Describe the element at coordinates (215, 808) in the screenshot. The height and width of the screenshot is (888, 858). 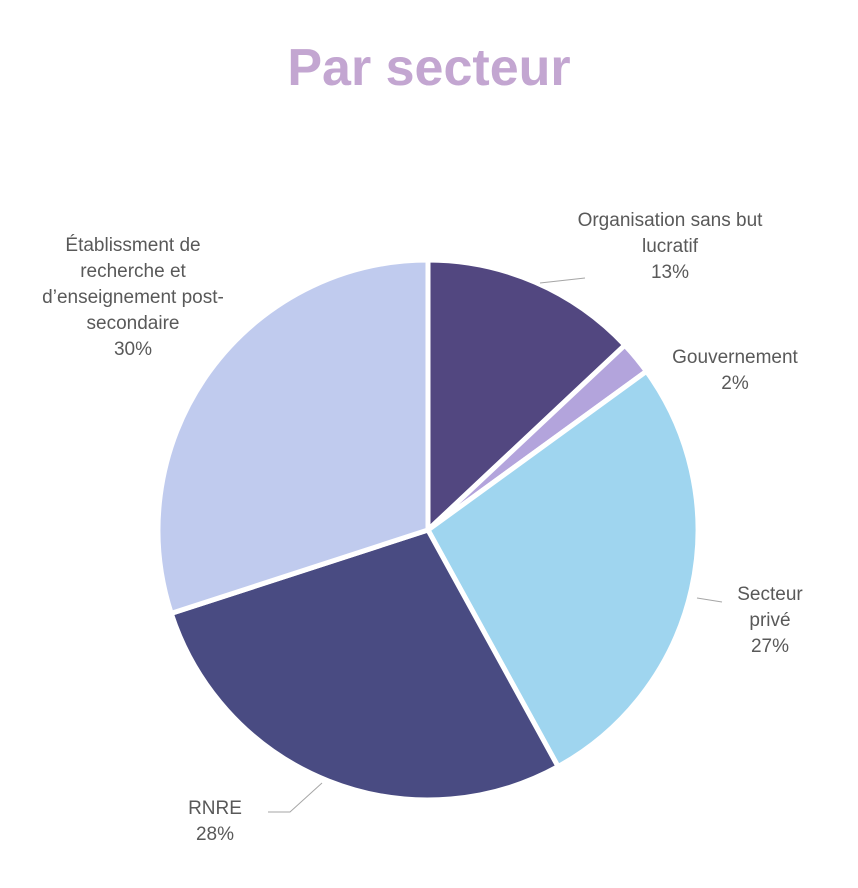
I see `label-category: RNRE` at that location.